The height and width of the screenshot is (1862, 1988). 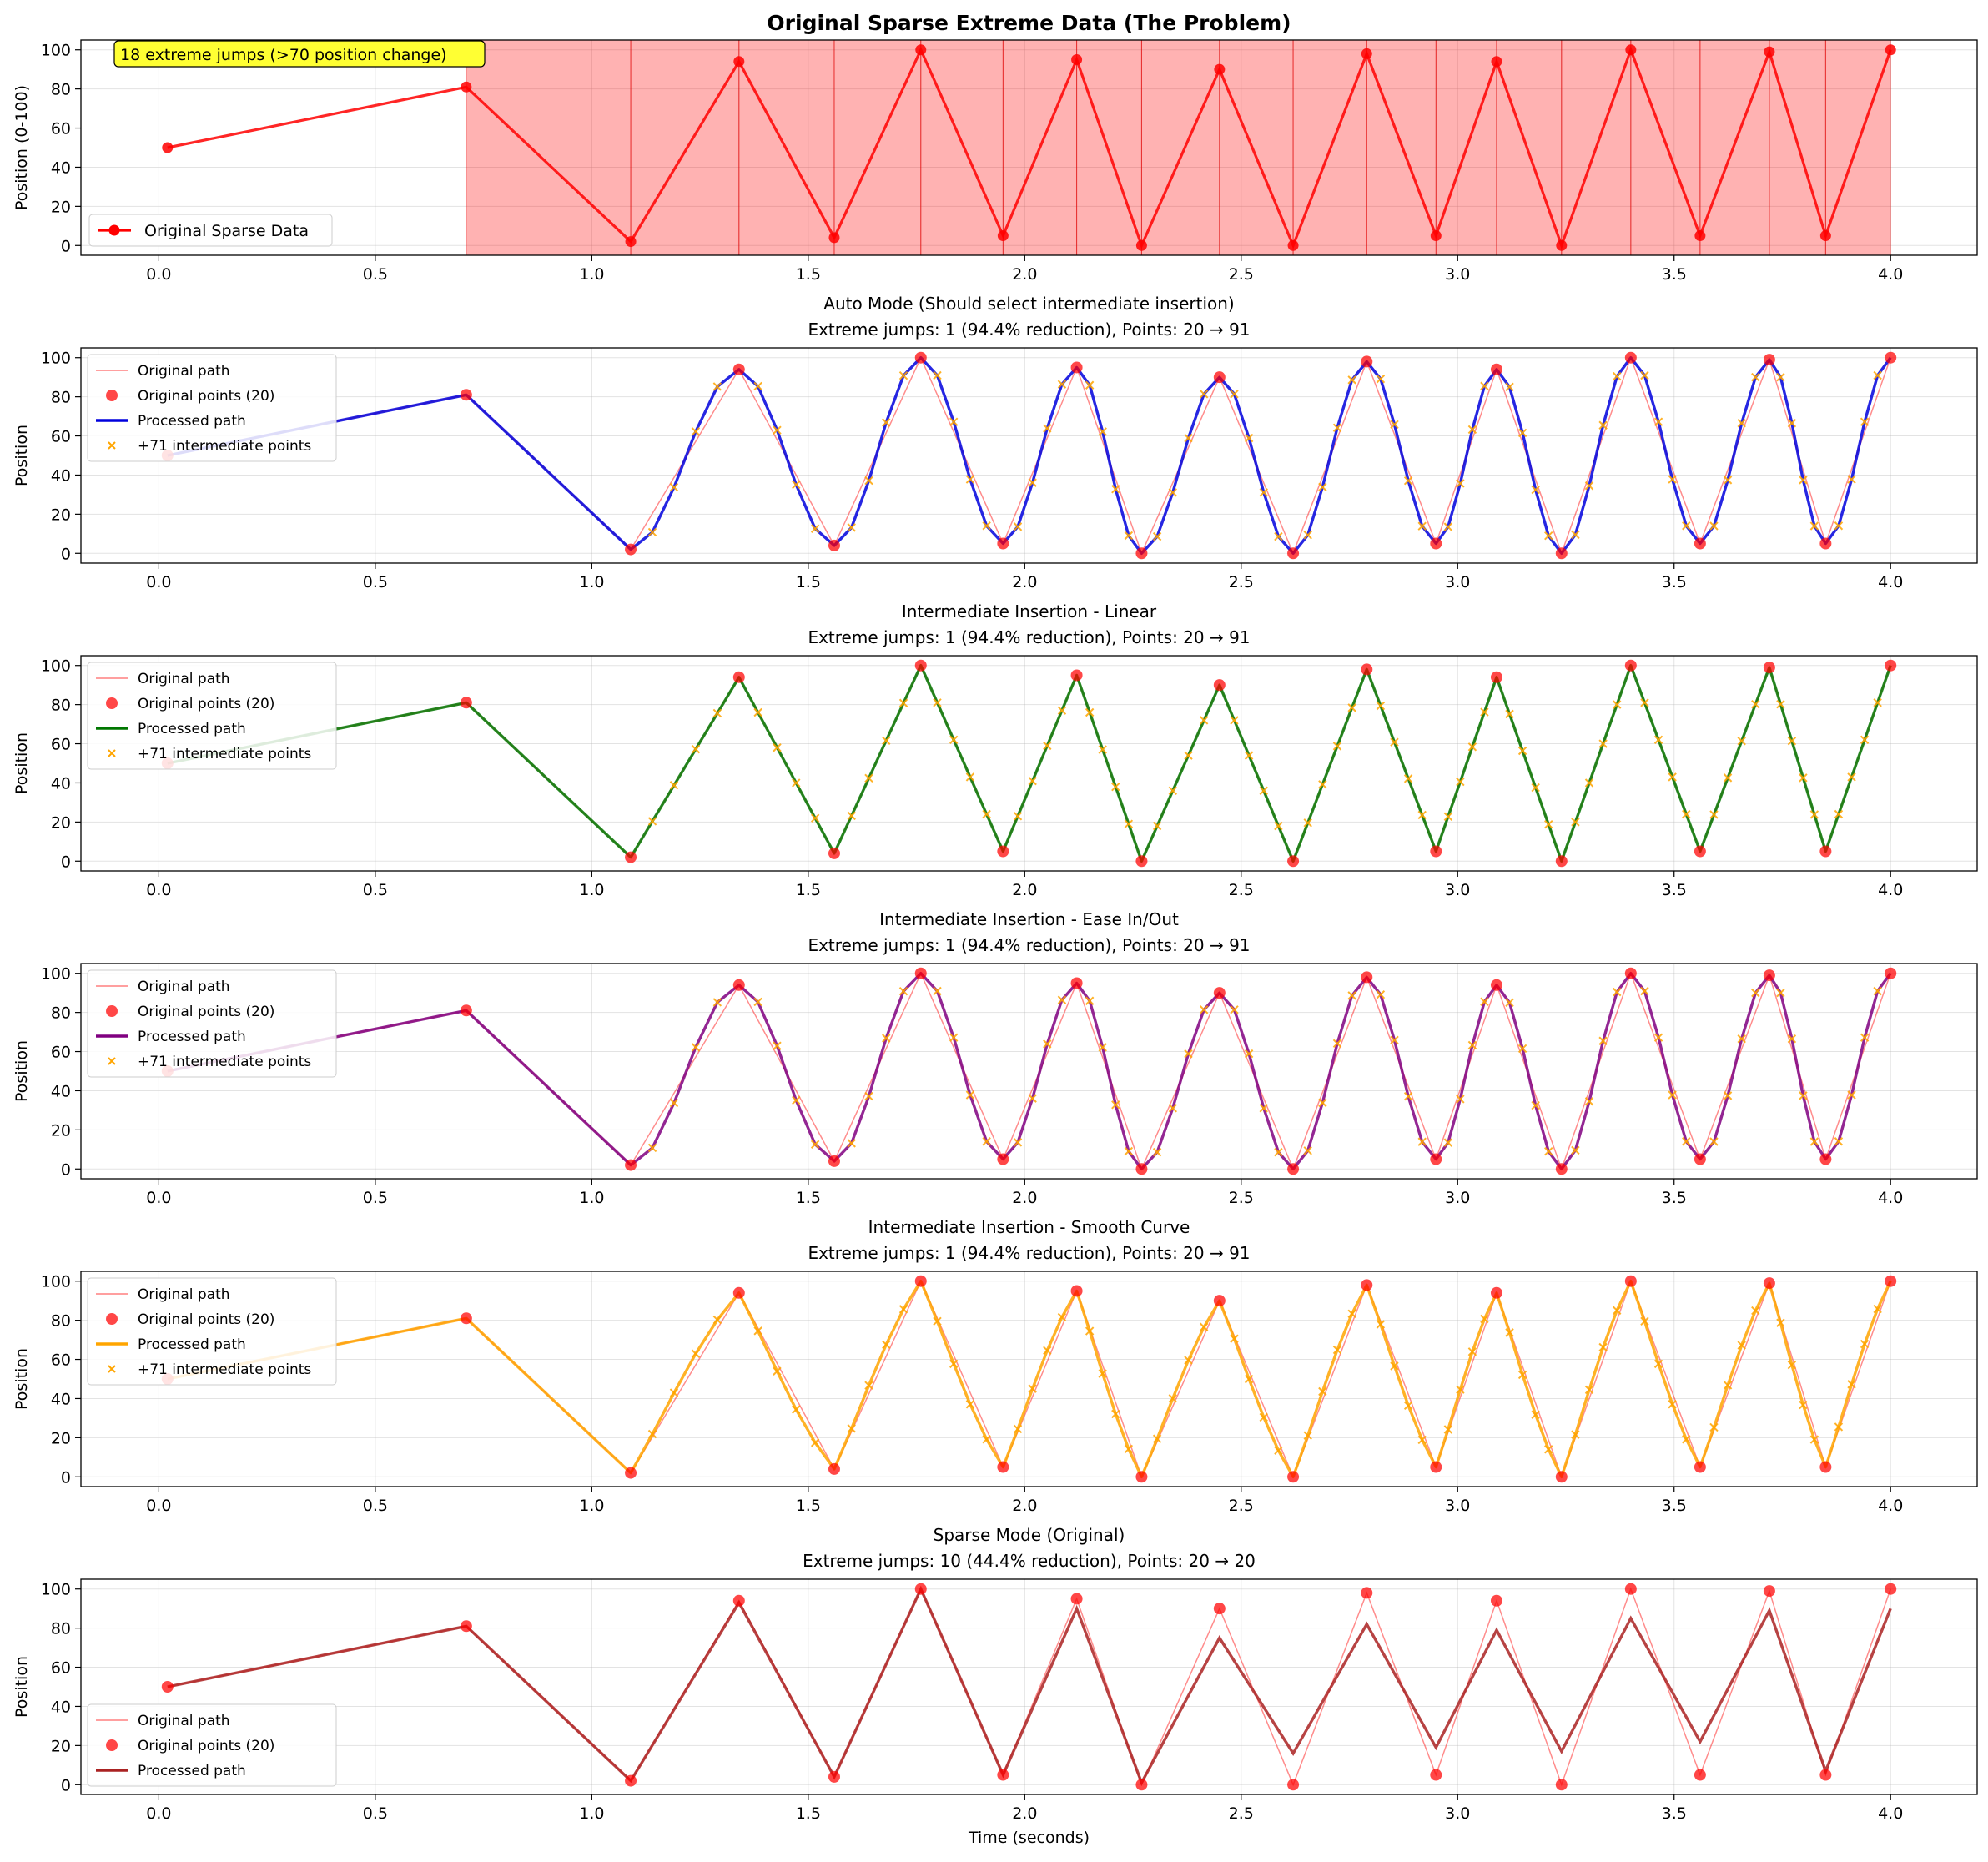 I want to click on legend: Original Sparse Data, so click(x=210, y=230).